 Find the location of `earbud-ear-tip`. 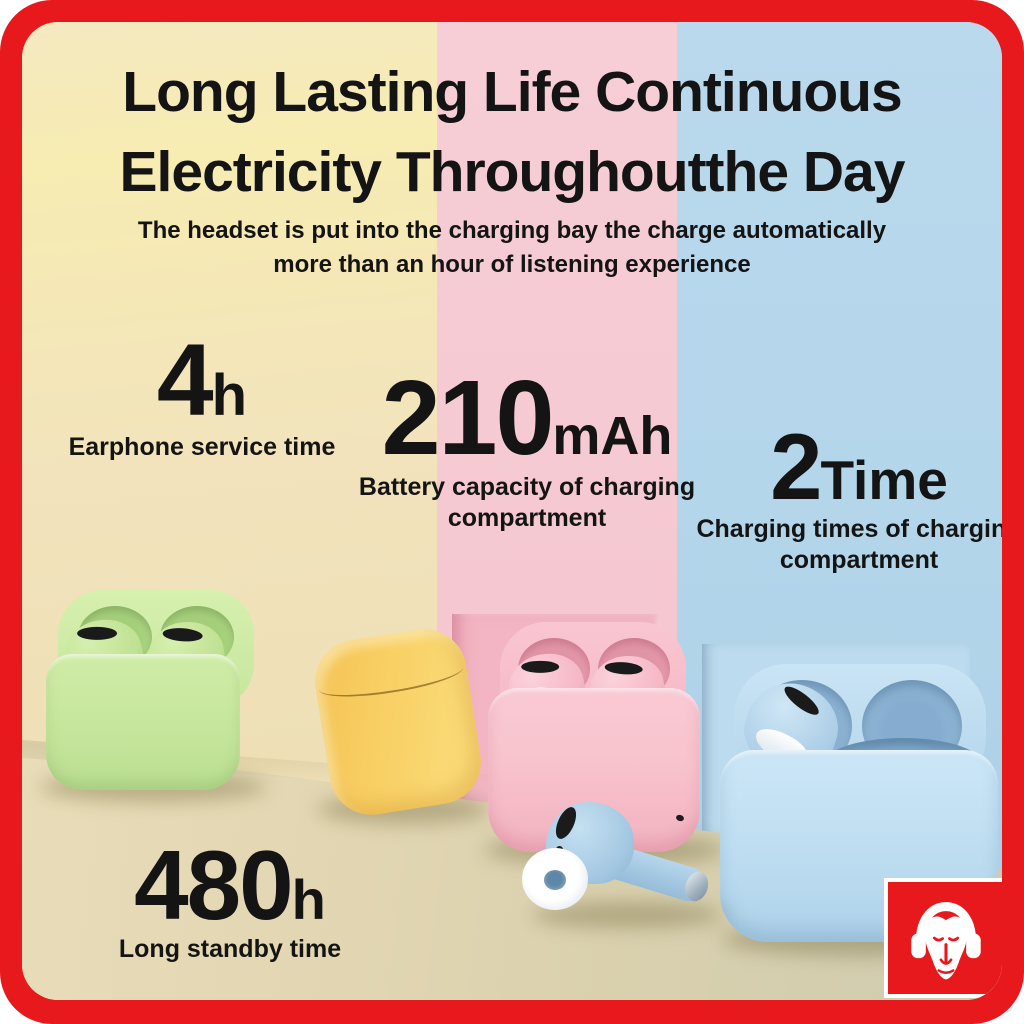

earbud-ear-tip is located at coordinates (555, 879).